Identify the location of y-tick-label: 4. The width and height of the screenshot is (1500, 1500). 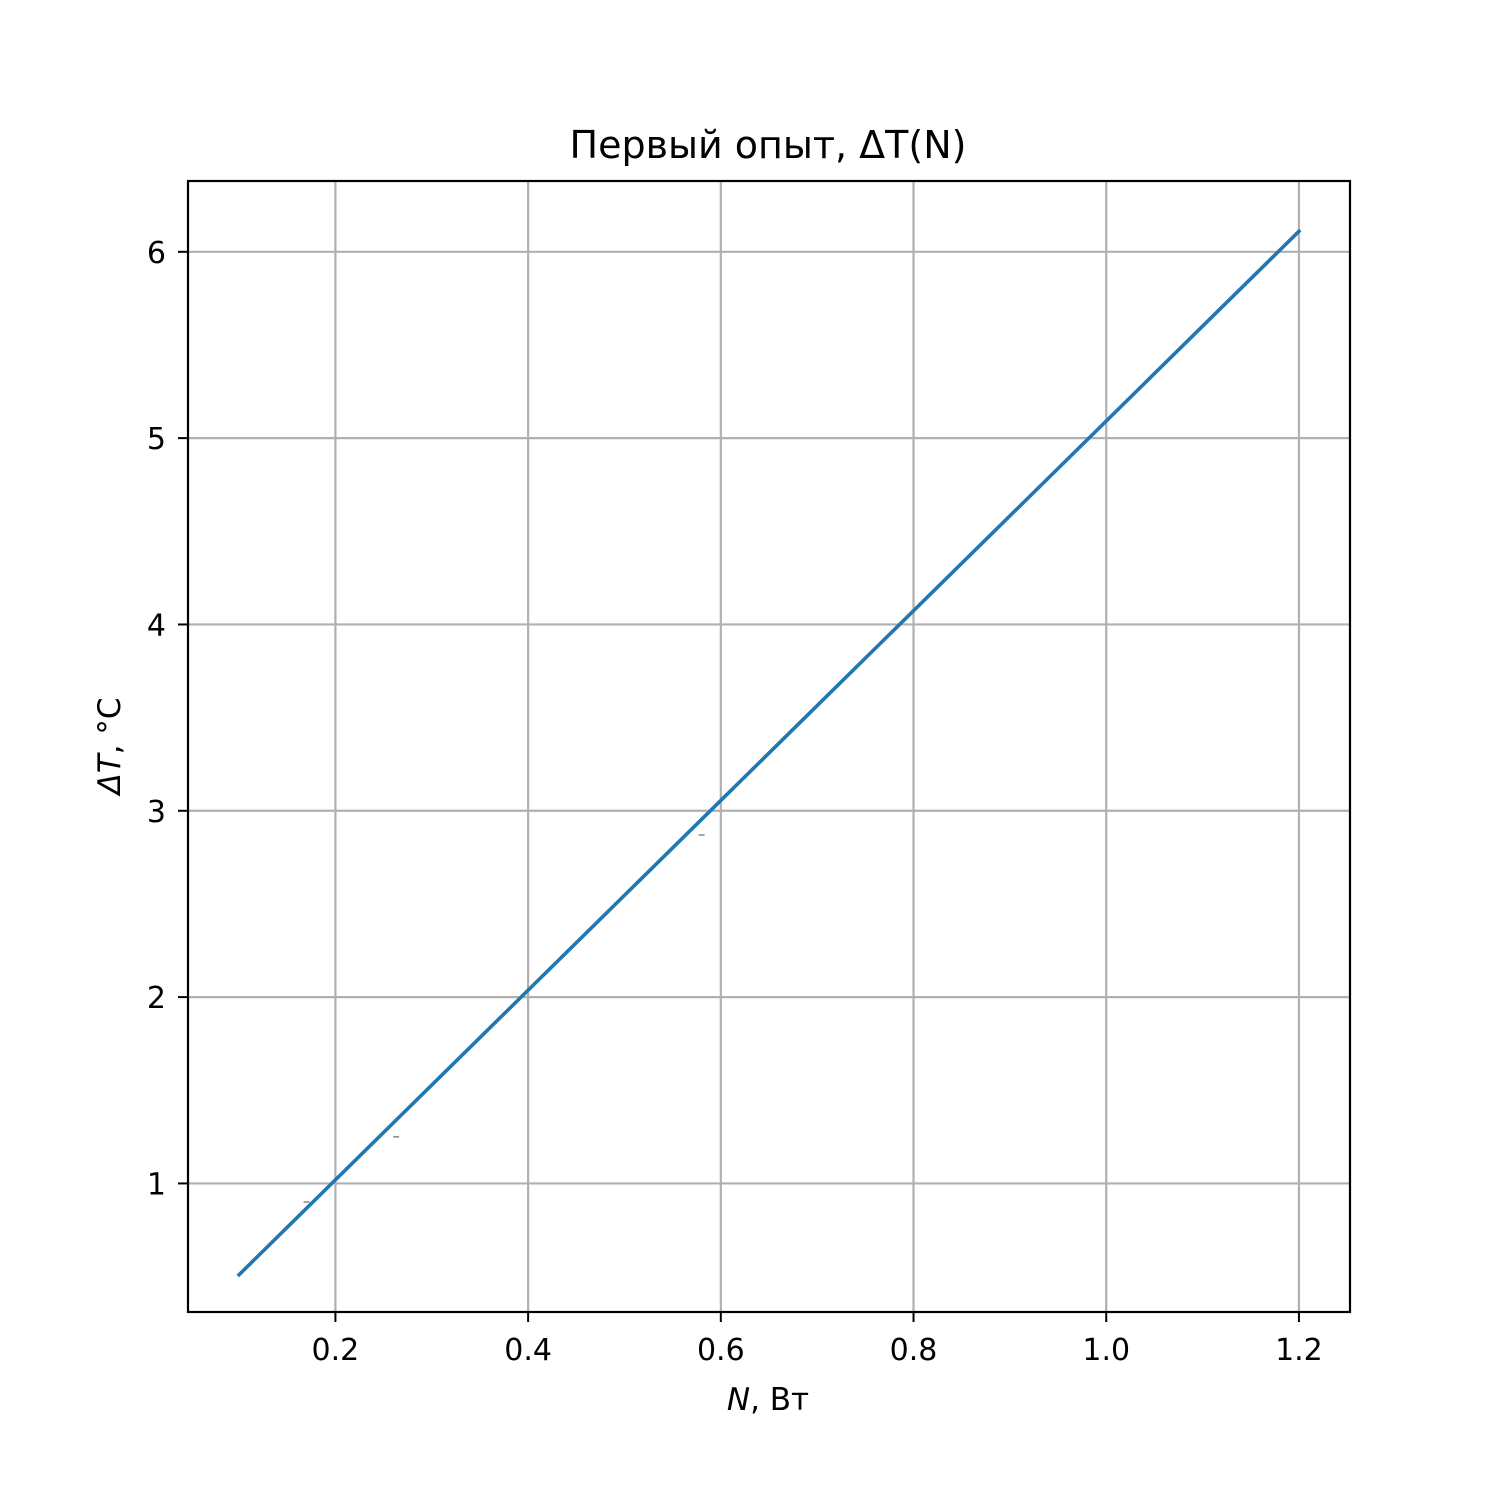
(156, 625).